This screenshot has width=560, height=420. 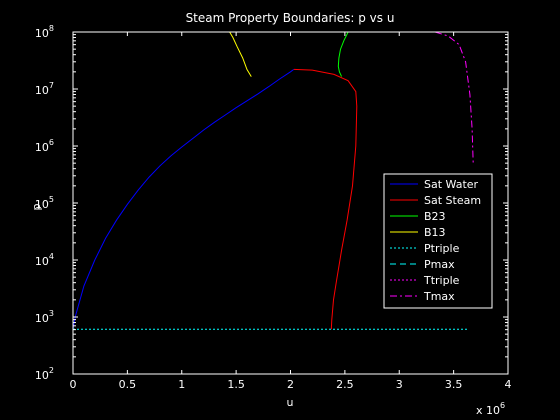 I want to click on y-tick-label: 10⁴, so click(x=44, y=260).